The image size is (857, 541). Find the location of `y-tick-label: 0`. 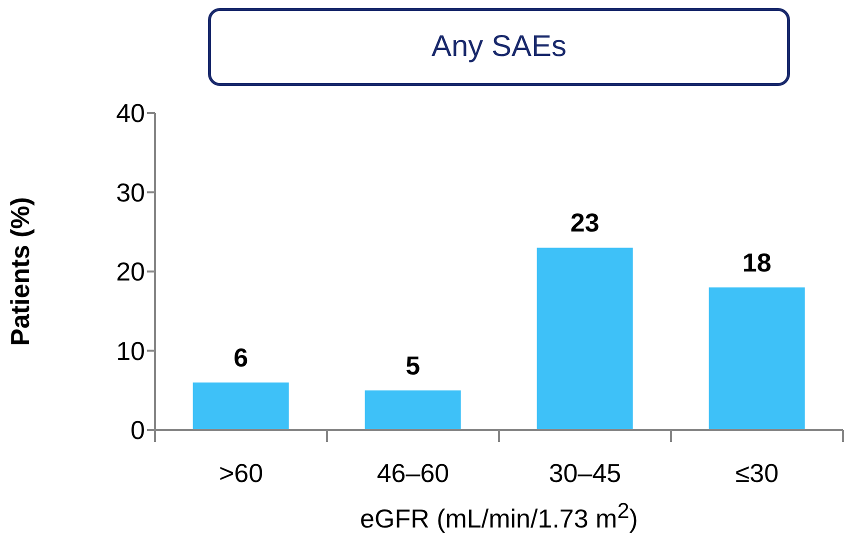

y-tick-label: 0 is located at coordinates (137, 430).